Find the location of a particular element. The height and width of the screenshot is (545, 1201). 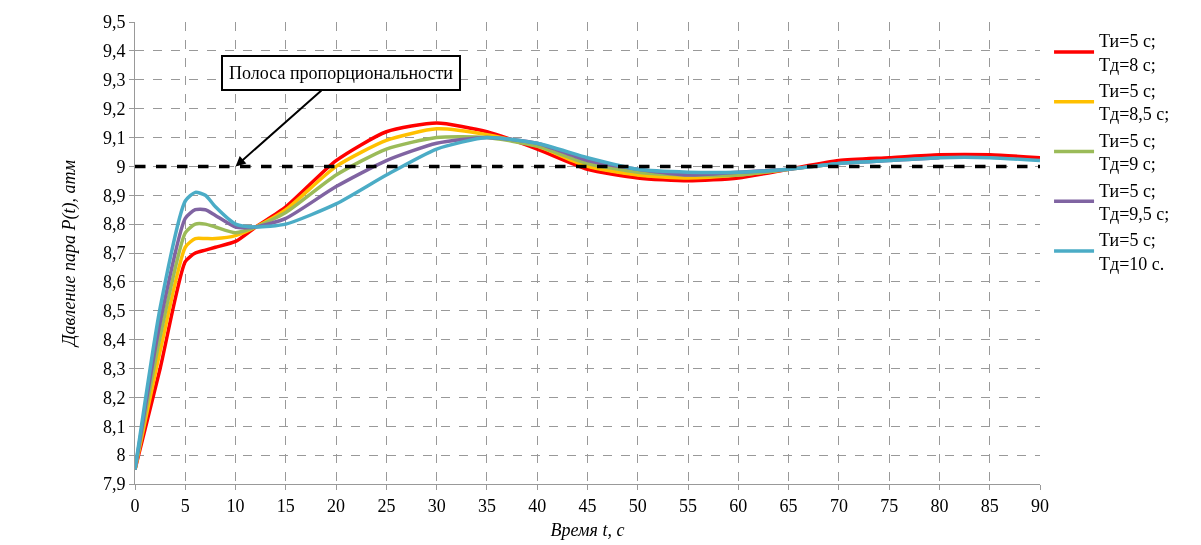

x-tick-label: 80 is located at coordinates (939, 505).